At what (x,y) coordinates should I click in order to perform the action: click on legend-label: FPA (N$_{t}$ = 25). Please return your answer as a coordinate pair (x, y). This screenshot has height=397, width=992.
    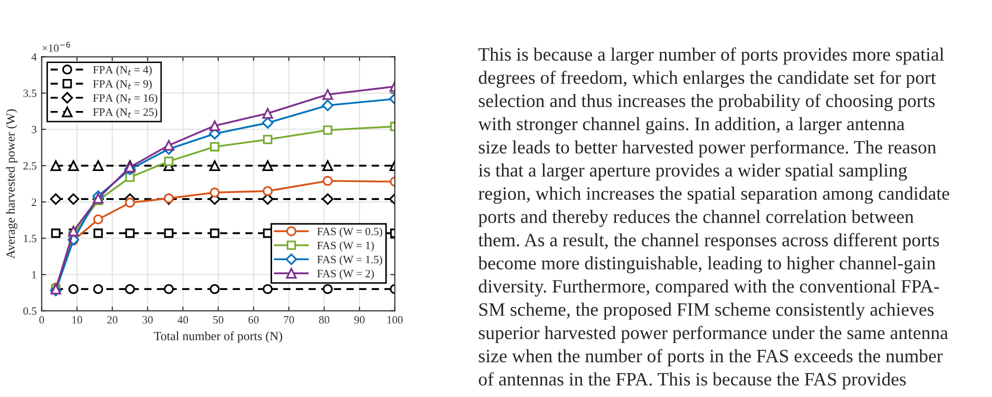
    Looking at the image, I should click on (125, 113).